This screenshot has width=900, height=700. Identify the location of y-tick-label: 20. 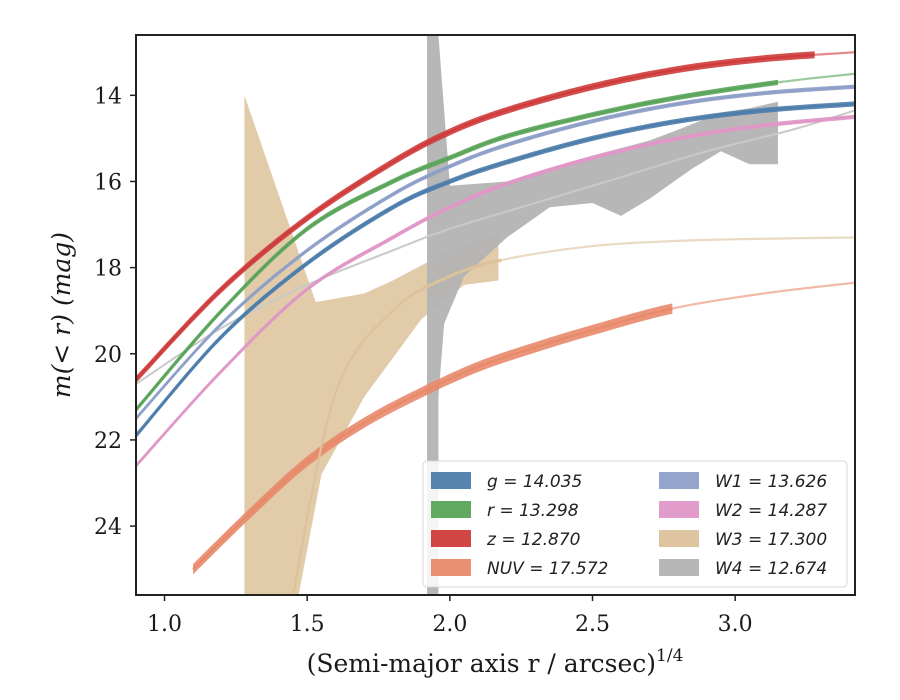
(108, 355).